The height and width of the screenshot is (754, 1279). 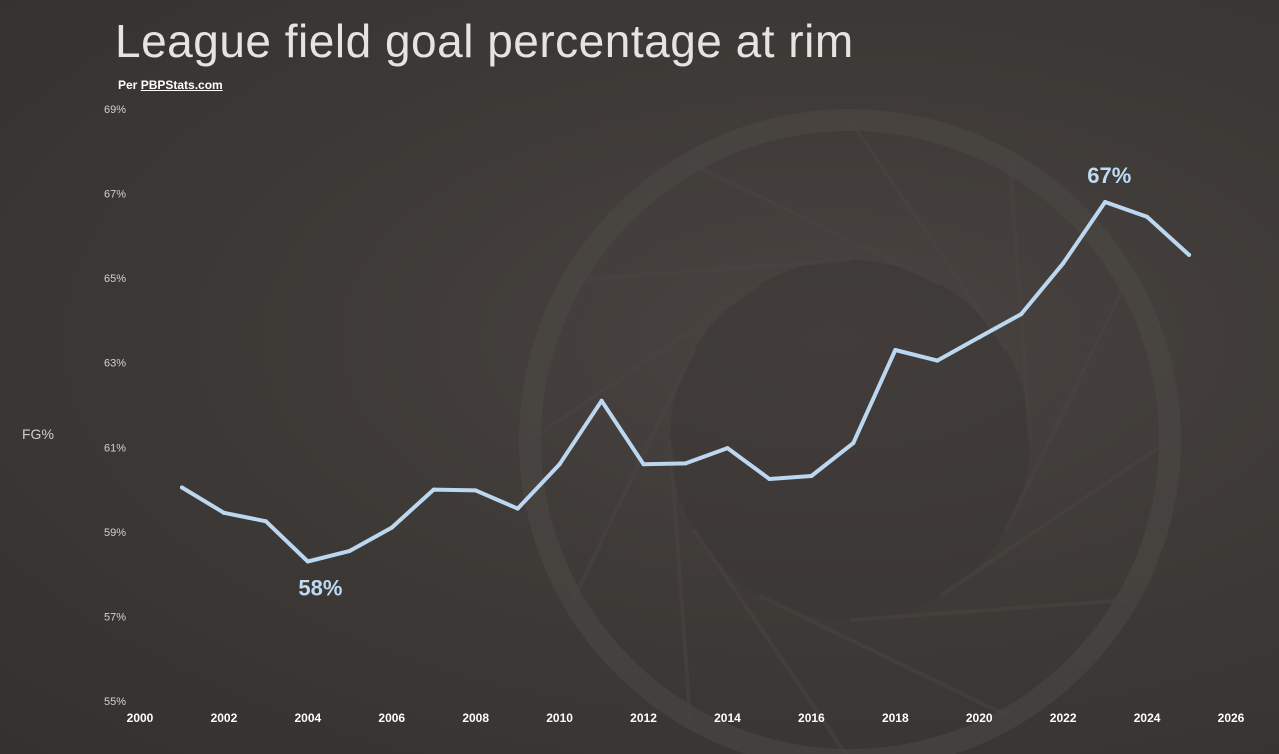 I want to click on x-tick-label: 2002, so click(x=224, y=718).